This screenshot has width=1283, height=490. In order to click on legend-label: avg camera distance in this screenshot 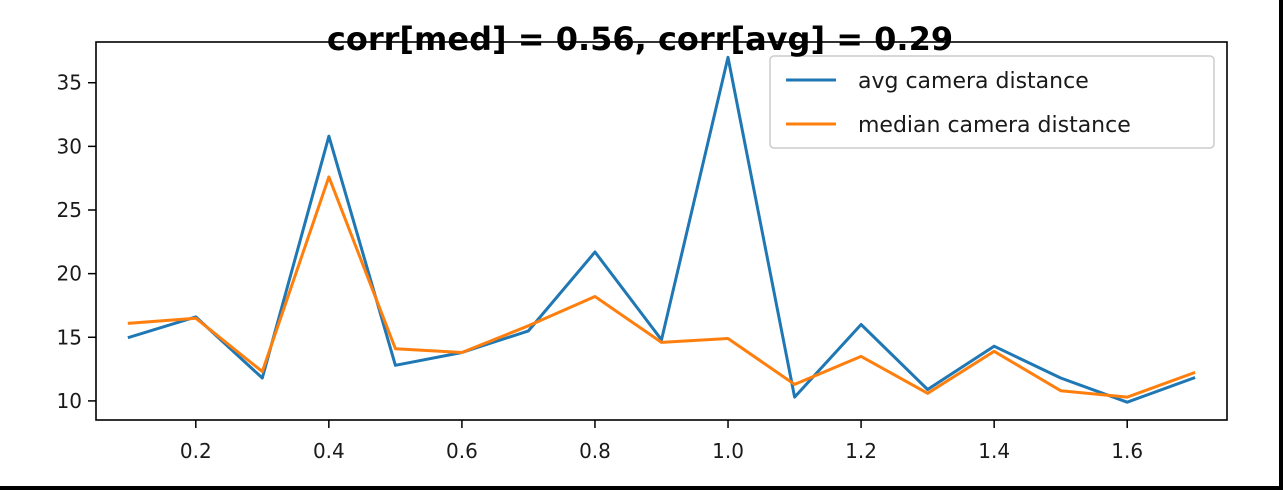, I will do `click(973, 81)`.